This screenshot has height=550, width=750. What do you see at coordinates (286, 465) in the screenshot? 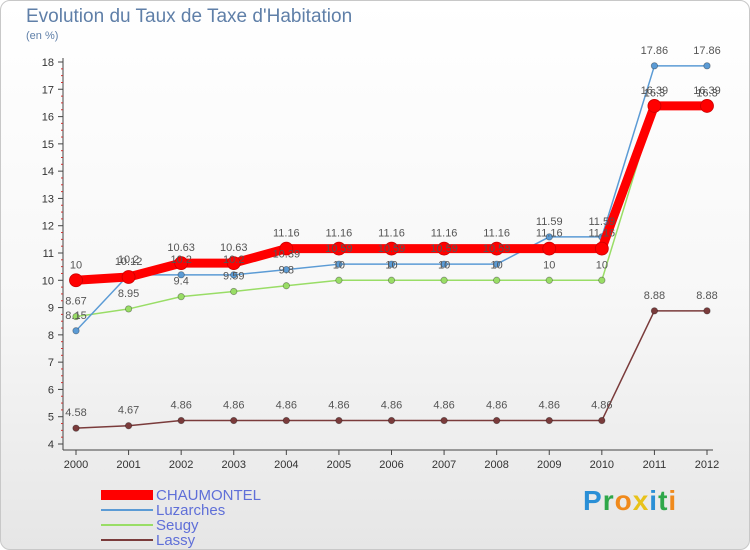
I see `x-tick-label: 2004` at bounding box center [286, 465].